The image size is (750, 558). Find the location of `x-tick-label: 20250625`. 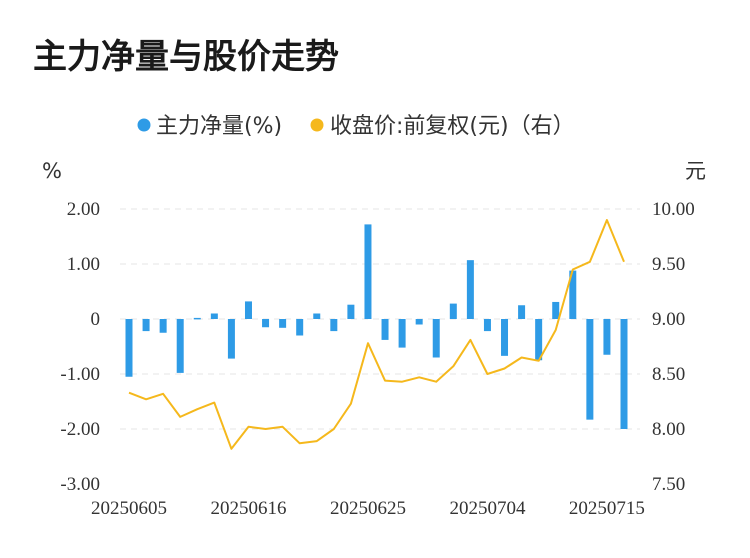

x-tick-label: 20250625 is located at coordinates (368, 508).